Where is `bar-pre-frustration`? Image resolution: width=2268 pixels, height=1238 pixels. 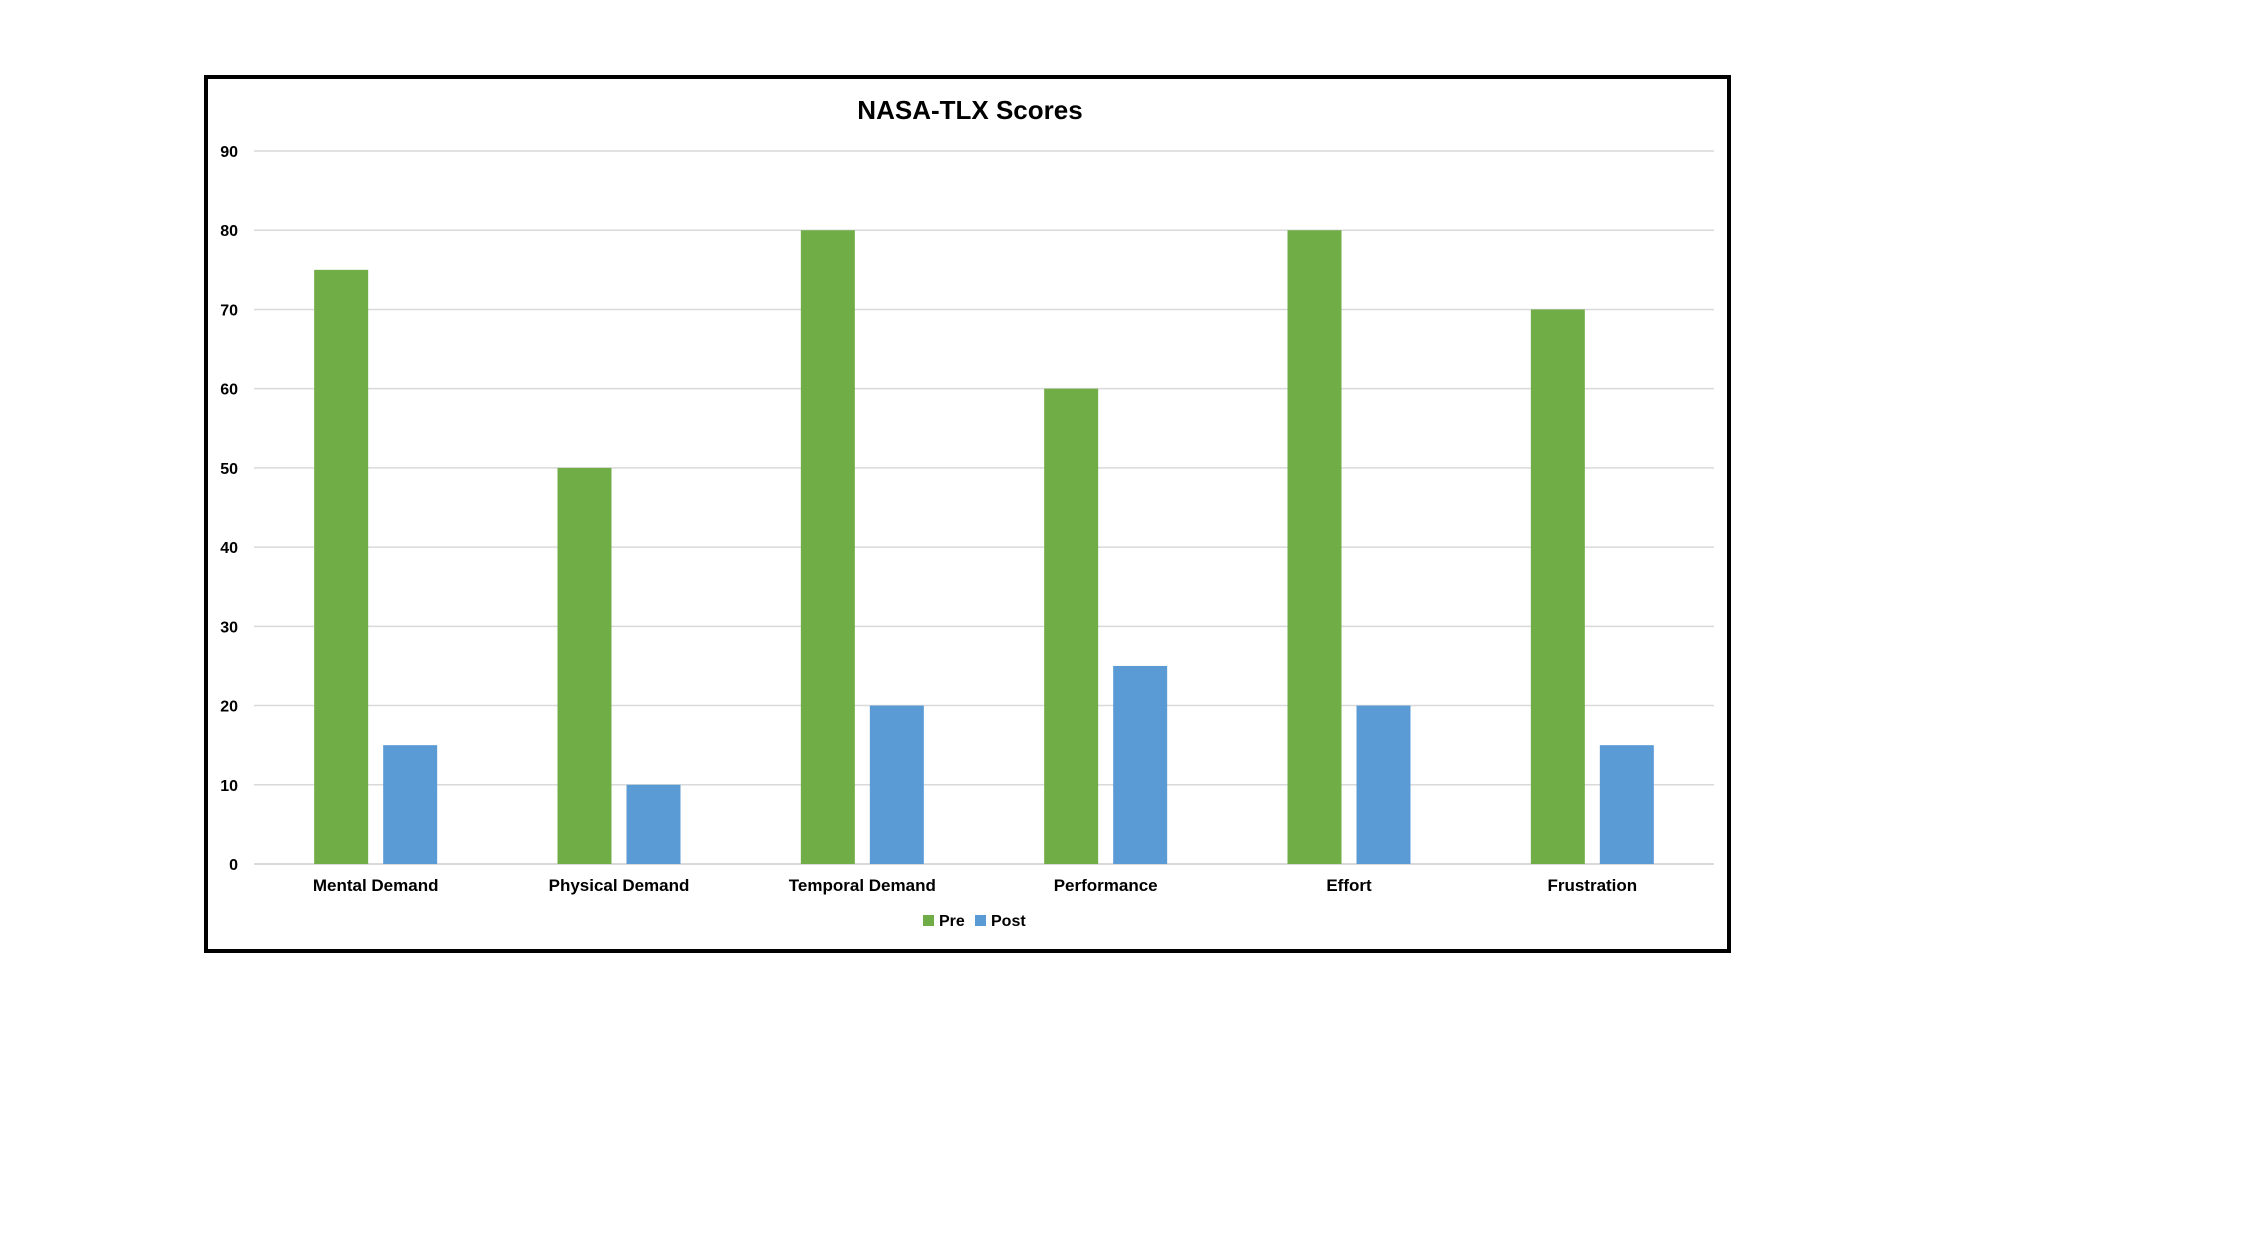
bar-pre-frustration is located at coordinates (1557, 586).